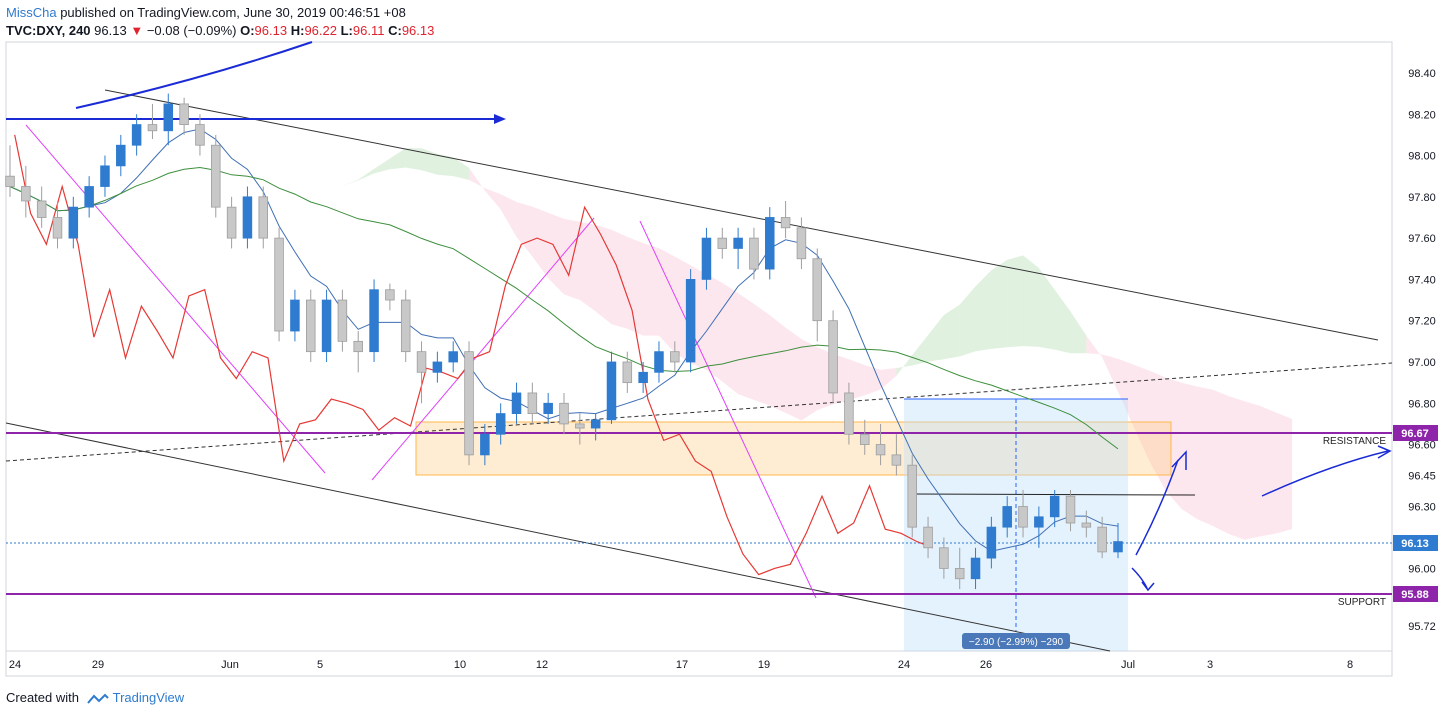 The image size is (1444, 715). Describe the element at coordinates (1422, 477) in the screenshot. I see `y-tick-label: 96.45` at that location.